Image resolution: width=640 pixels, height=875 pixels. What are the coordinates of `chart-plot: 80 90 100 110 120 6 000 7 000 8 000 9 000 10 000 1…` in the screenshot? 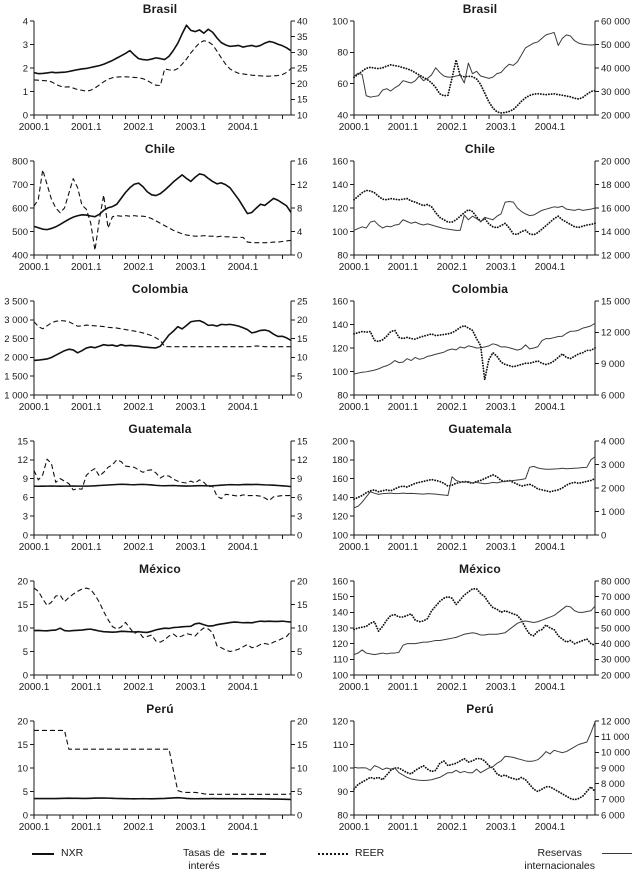 It's located at (481, 775).